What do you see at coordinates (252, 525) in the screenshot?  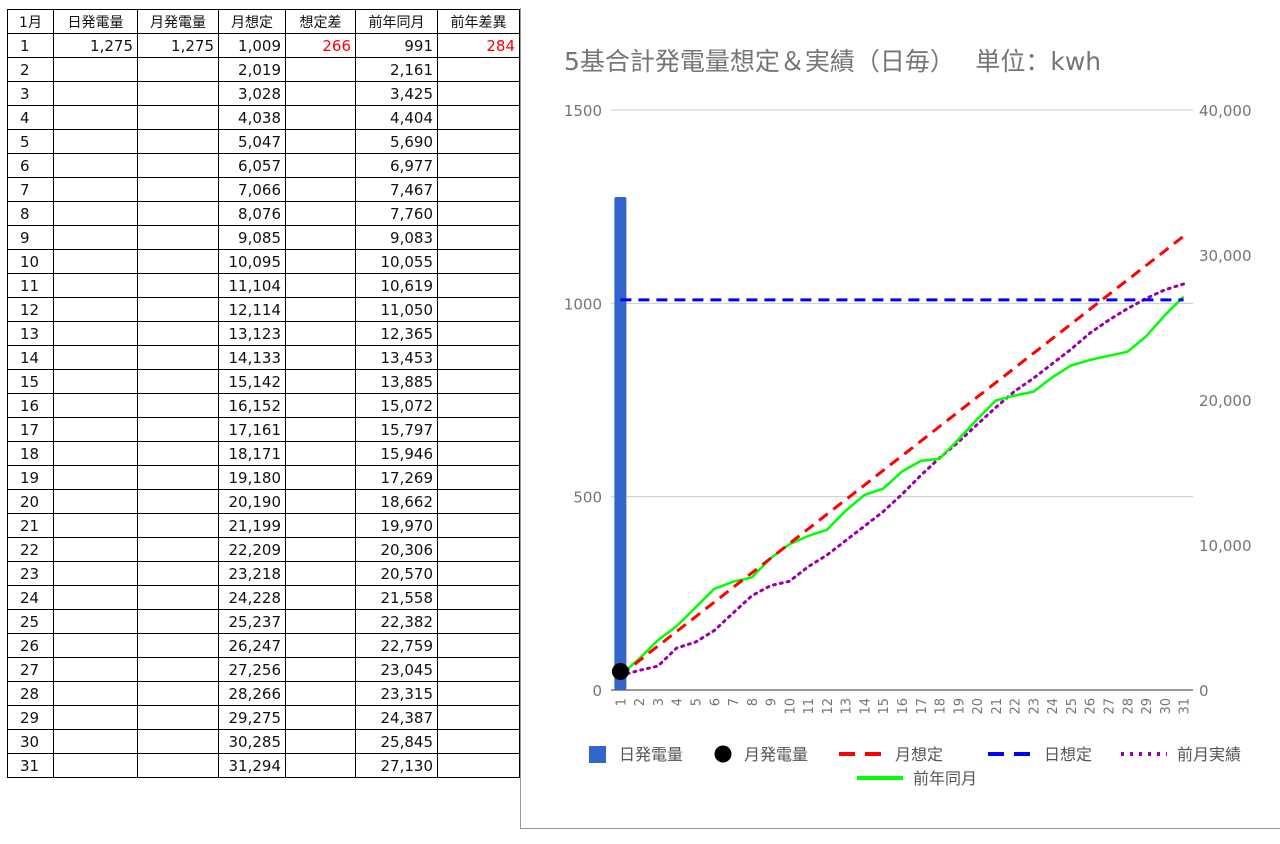 I see `cell-monthly-plan: 21,199` at bounding box center [252, 525].